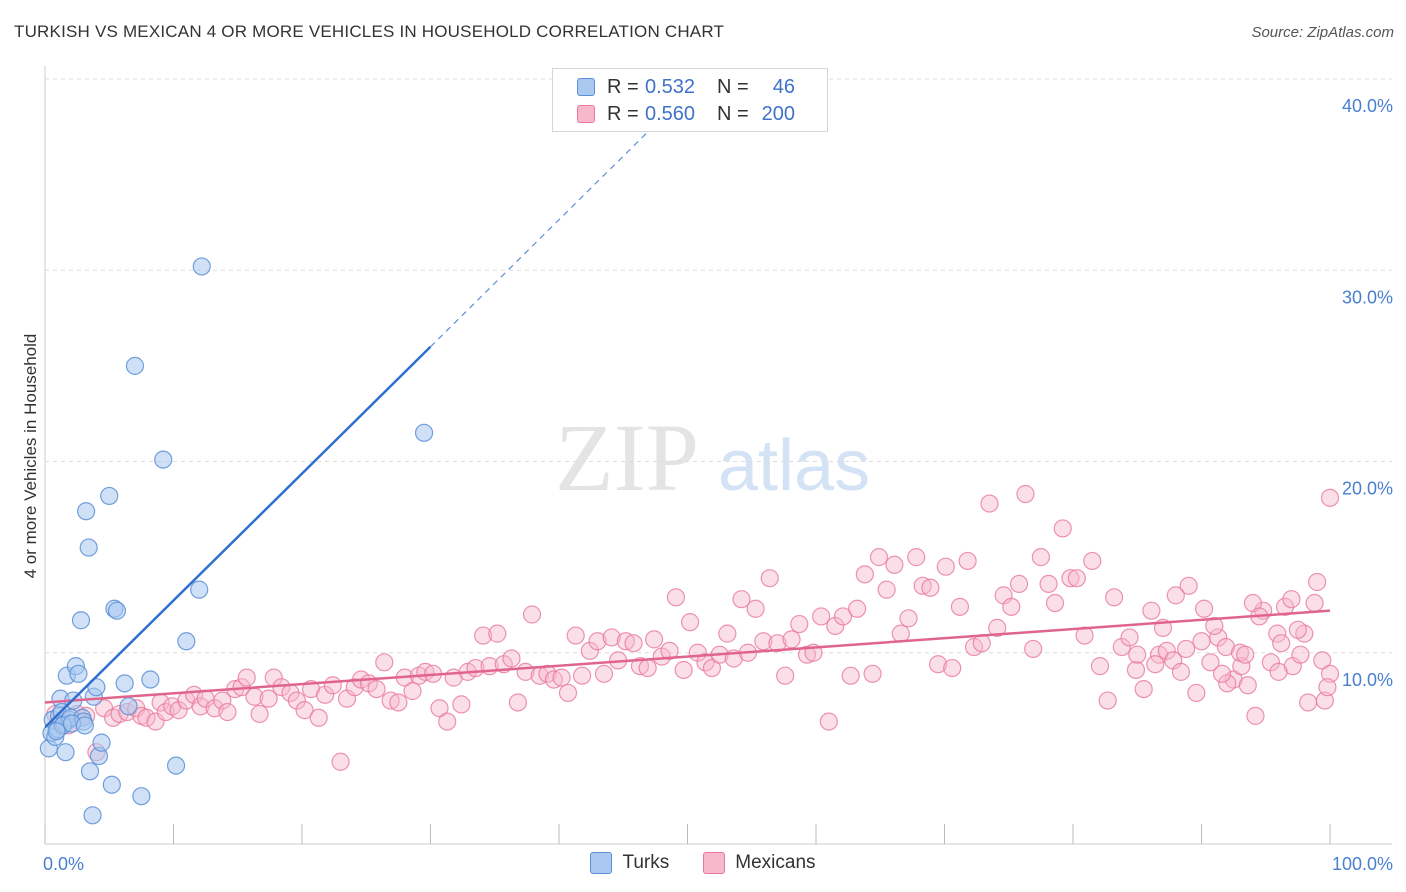 The width and height of the screenshot is (1406, 892). Describe the element at coordinates (778, 113) in the screenshot. I see `n-value-mexicans: 200` at that location.